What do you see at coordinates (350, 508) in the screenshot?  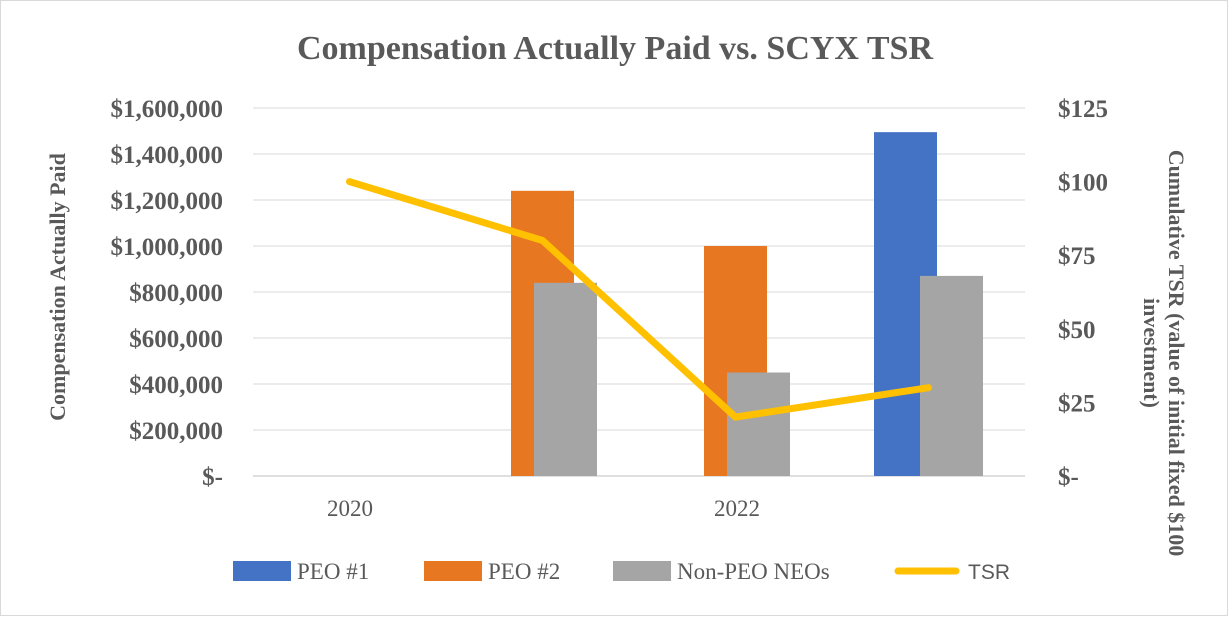 I see `x-tick-label: 2020` at bounding box center [350, 508].